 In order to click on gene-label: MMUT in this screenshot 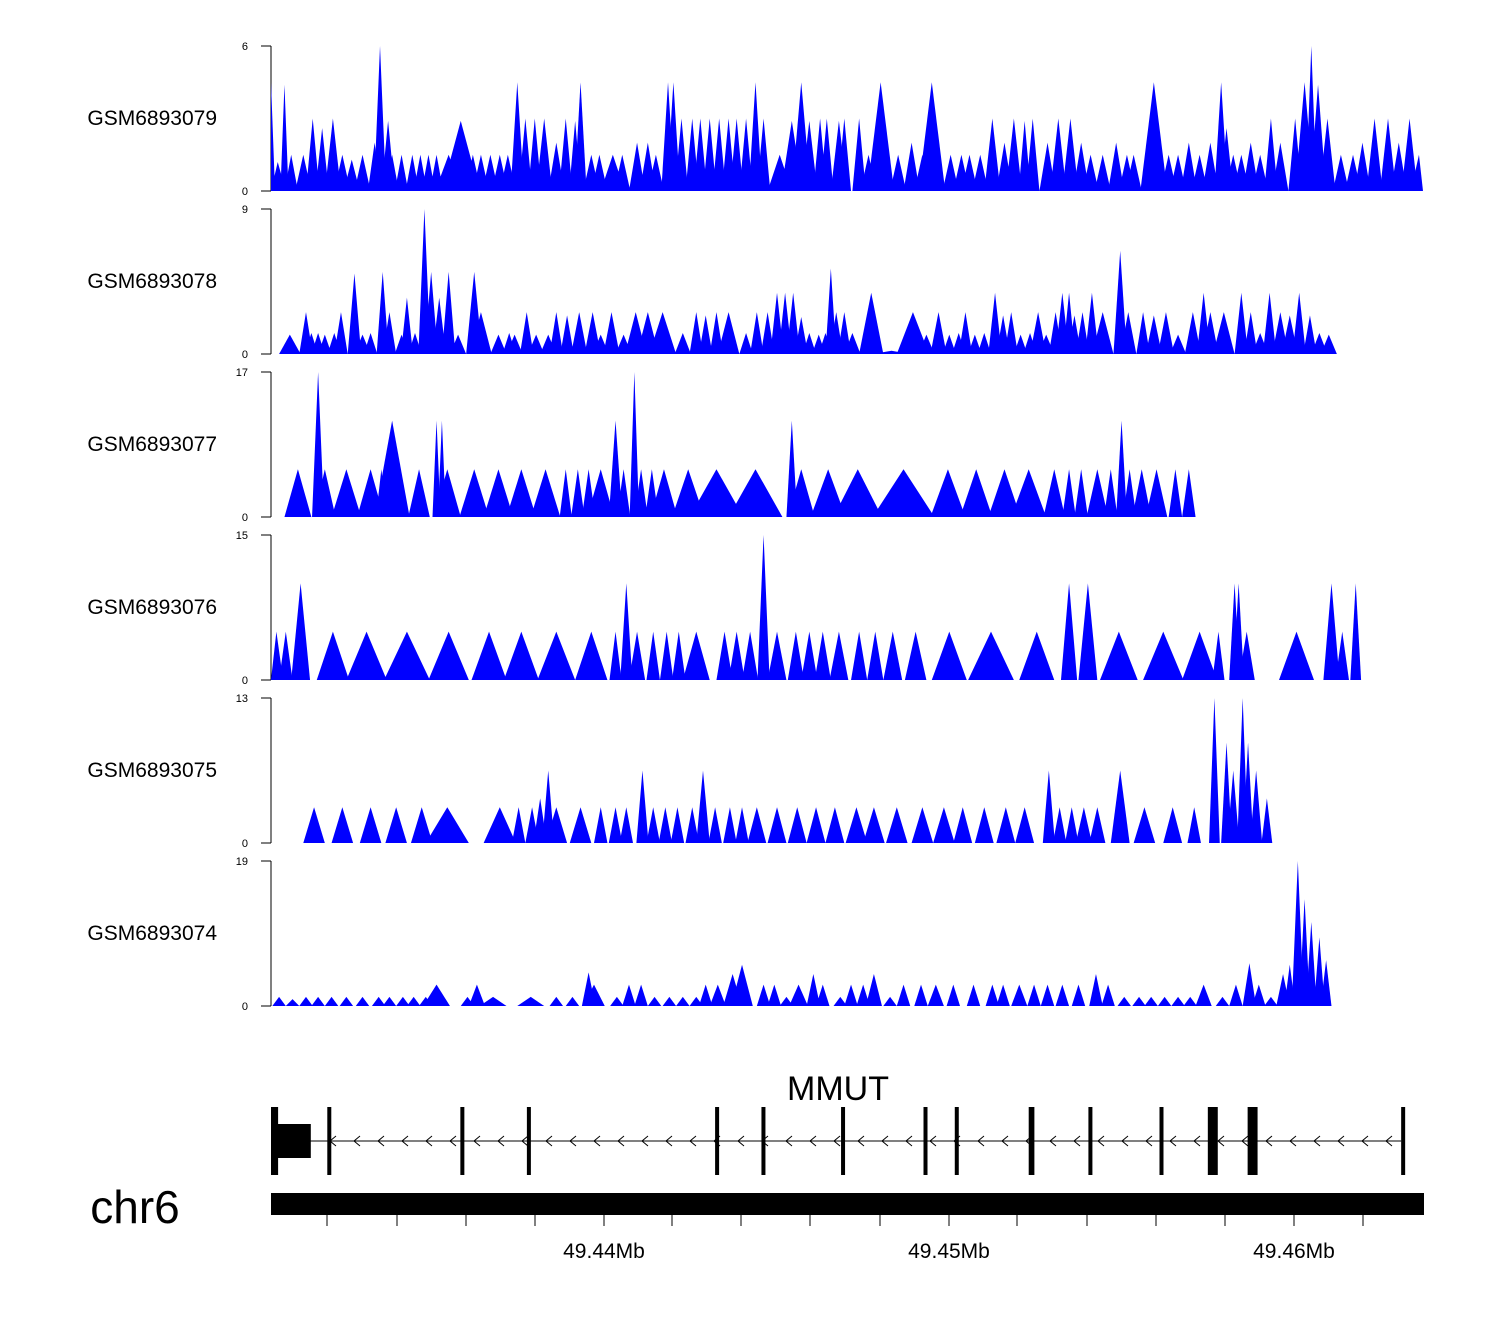, I will do `click(838, 1089)`.